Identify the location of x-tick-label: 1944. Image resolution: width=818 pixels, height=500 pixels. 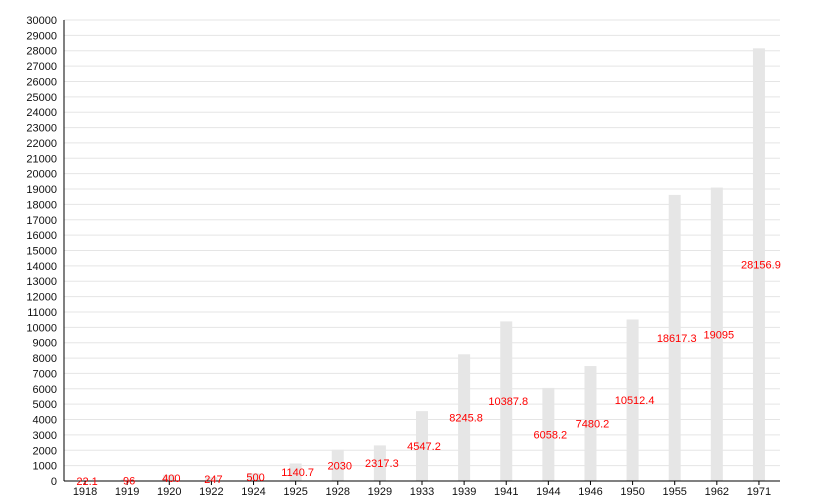
(548, 492).